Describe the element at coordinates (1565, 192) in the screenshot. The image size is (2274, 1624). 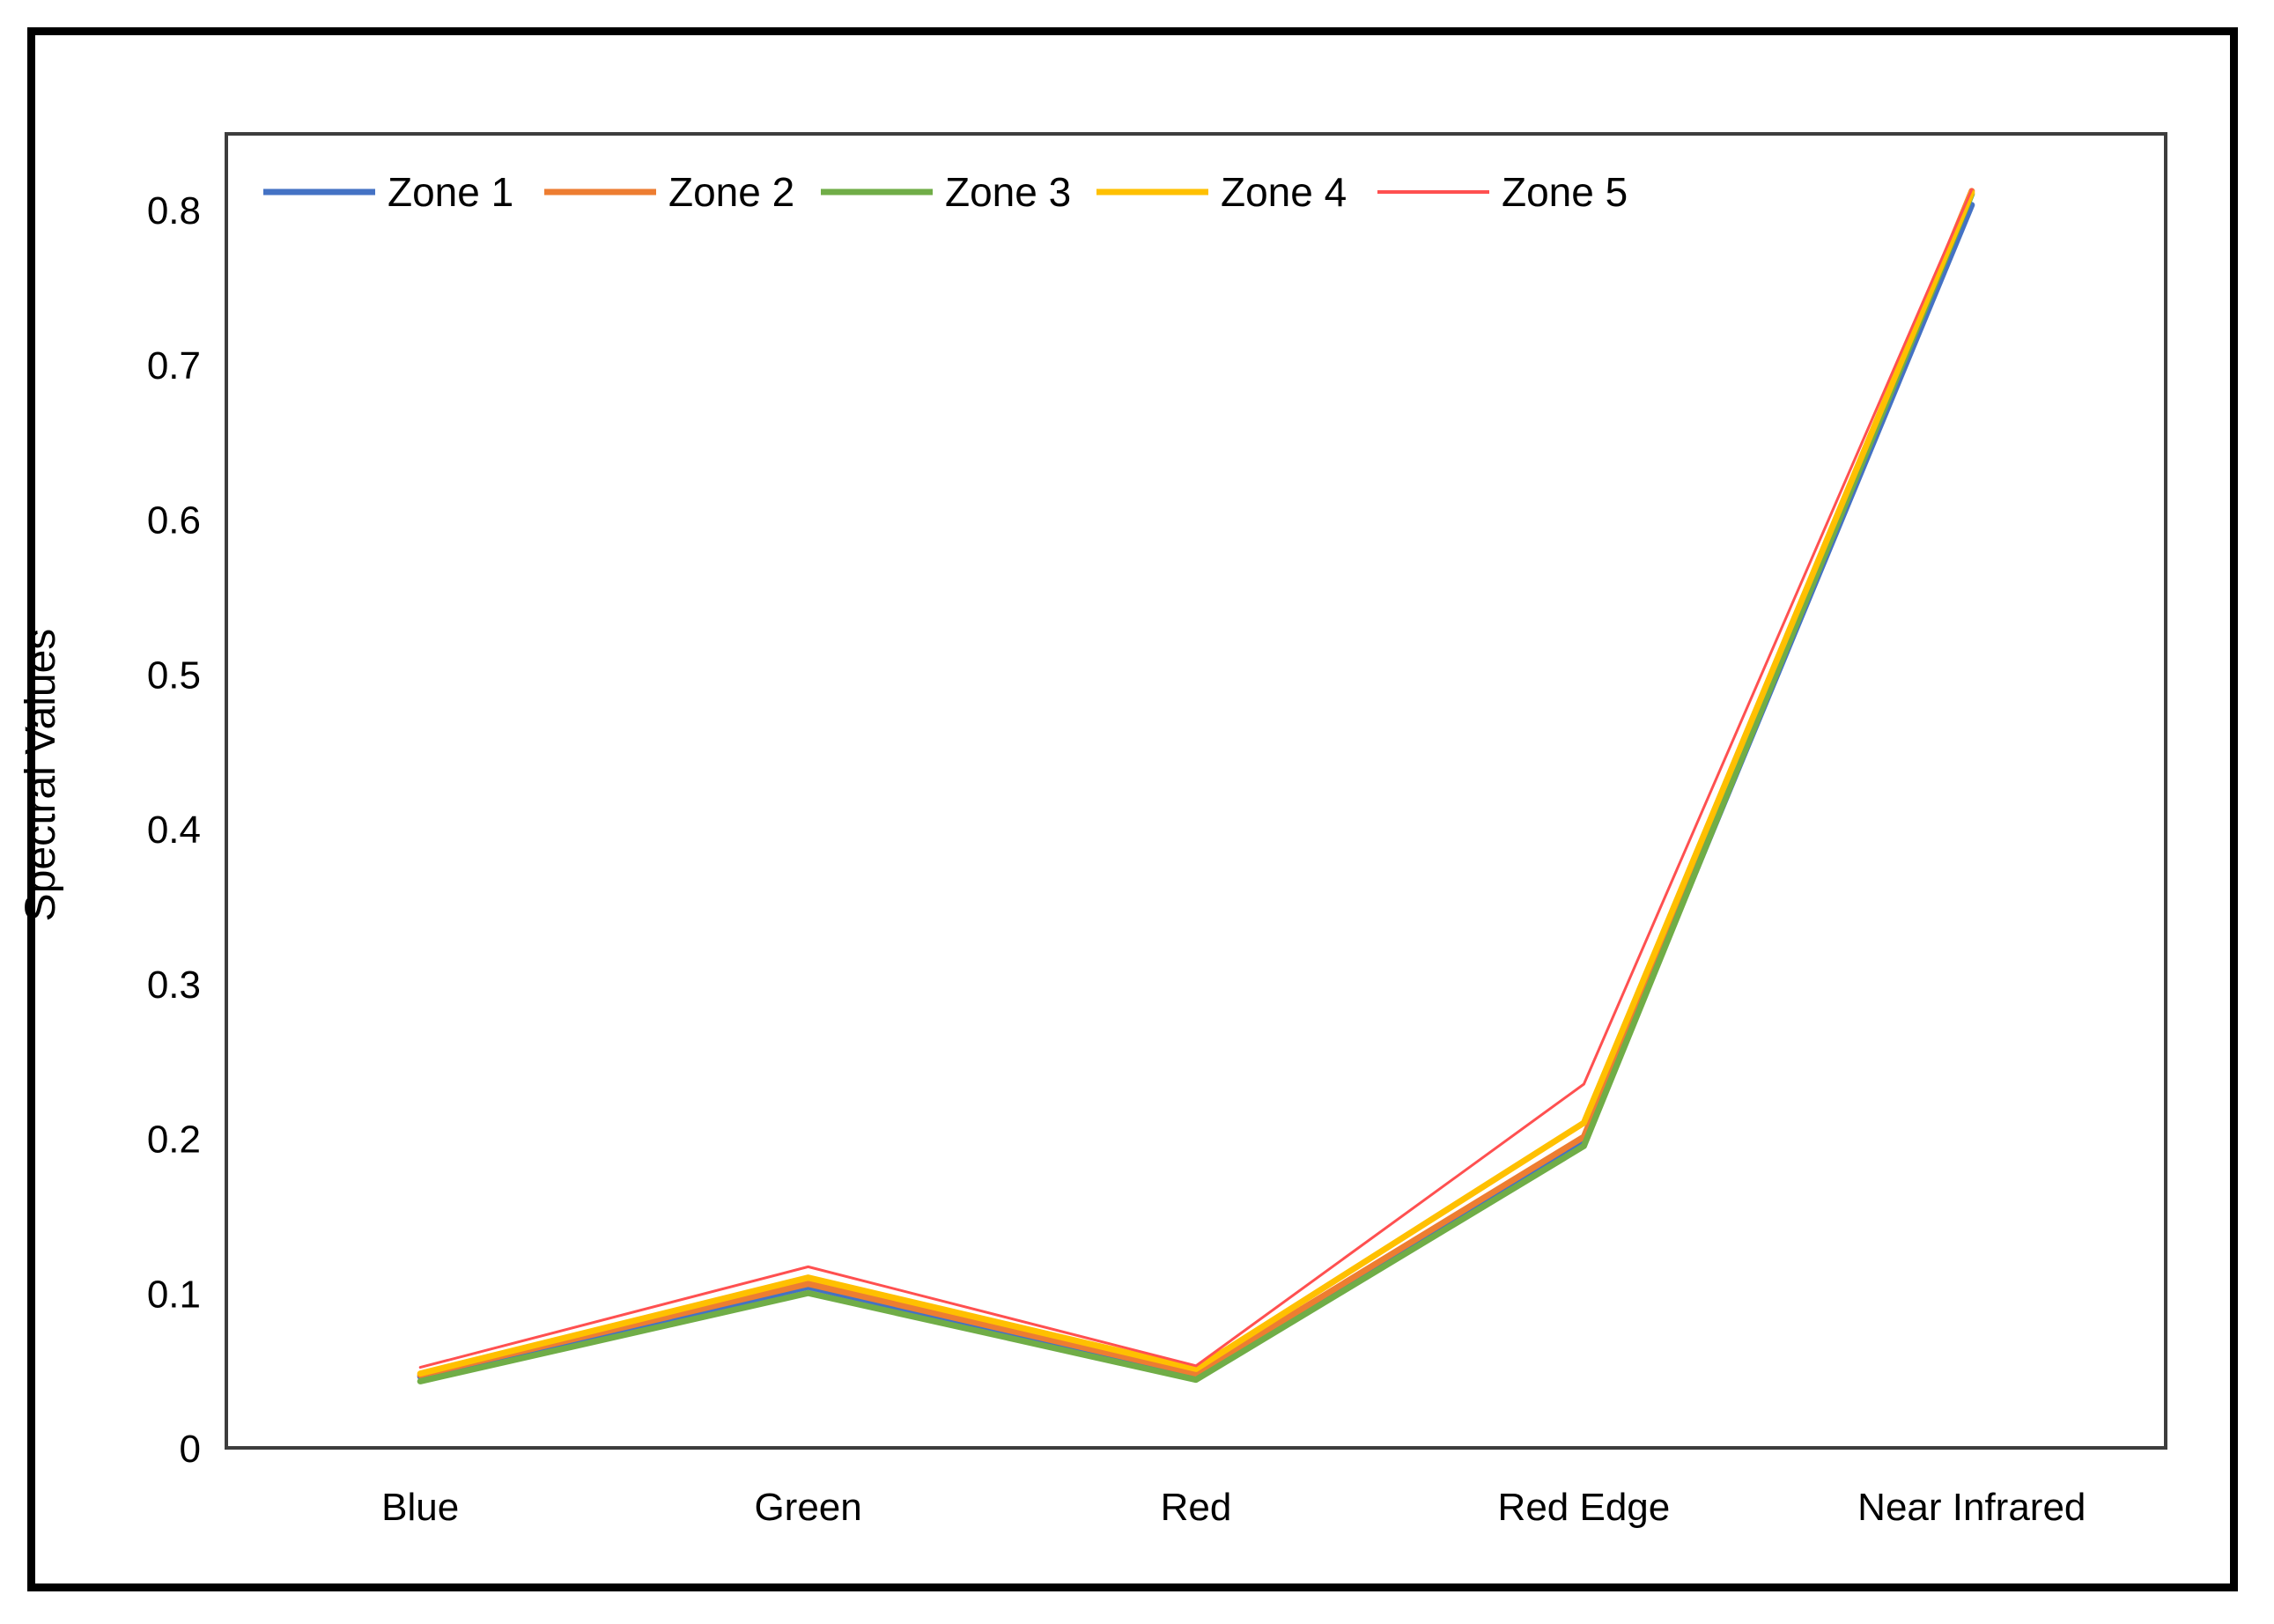
I see `legend-label-zone-5: Zone 5` at that location.